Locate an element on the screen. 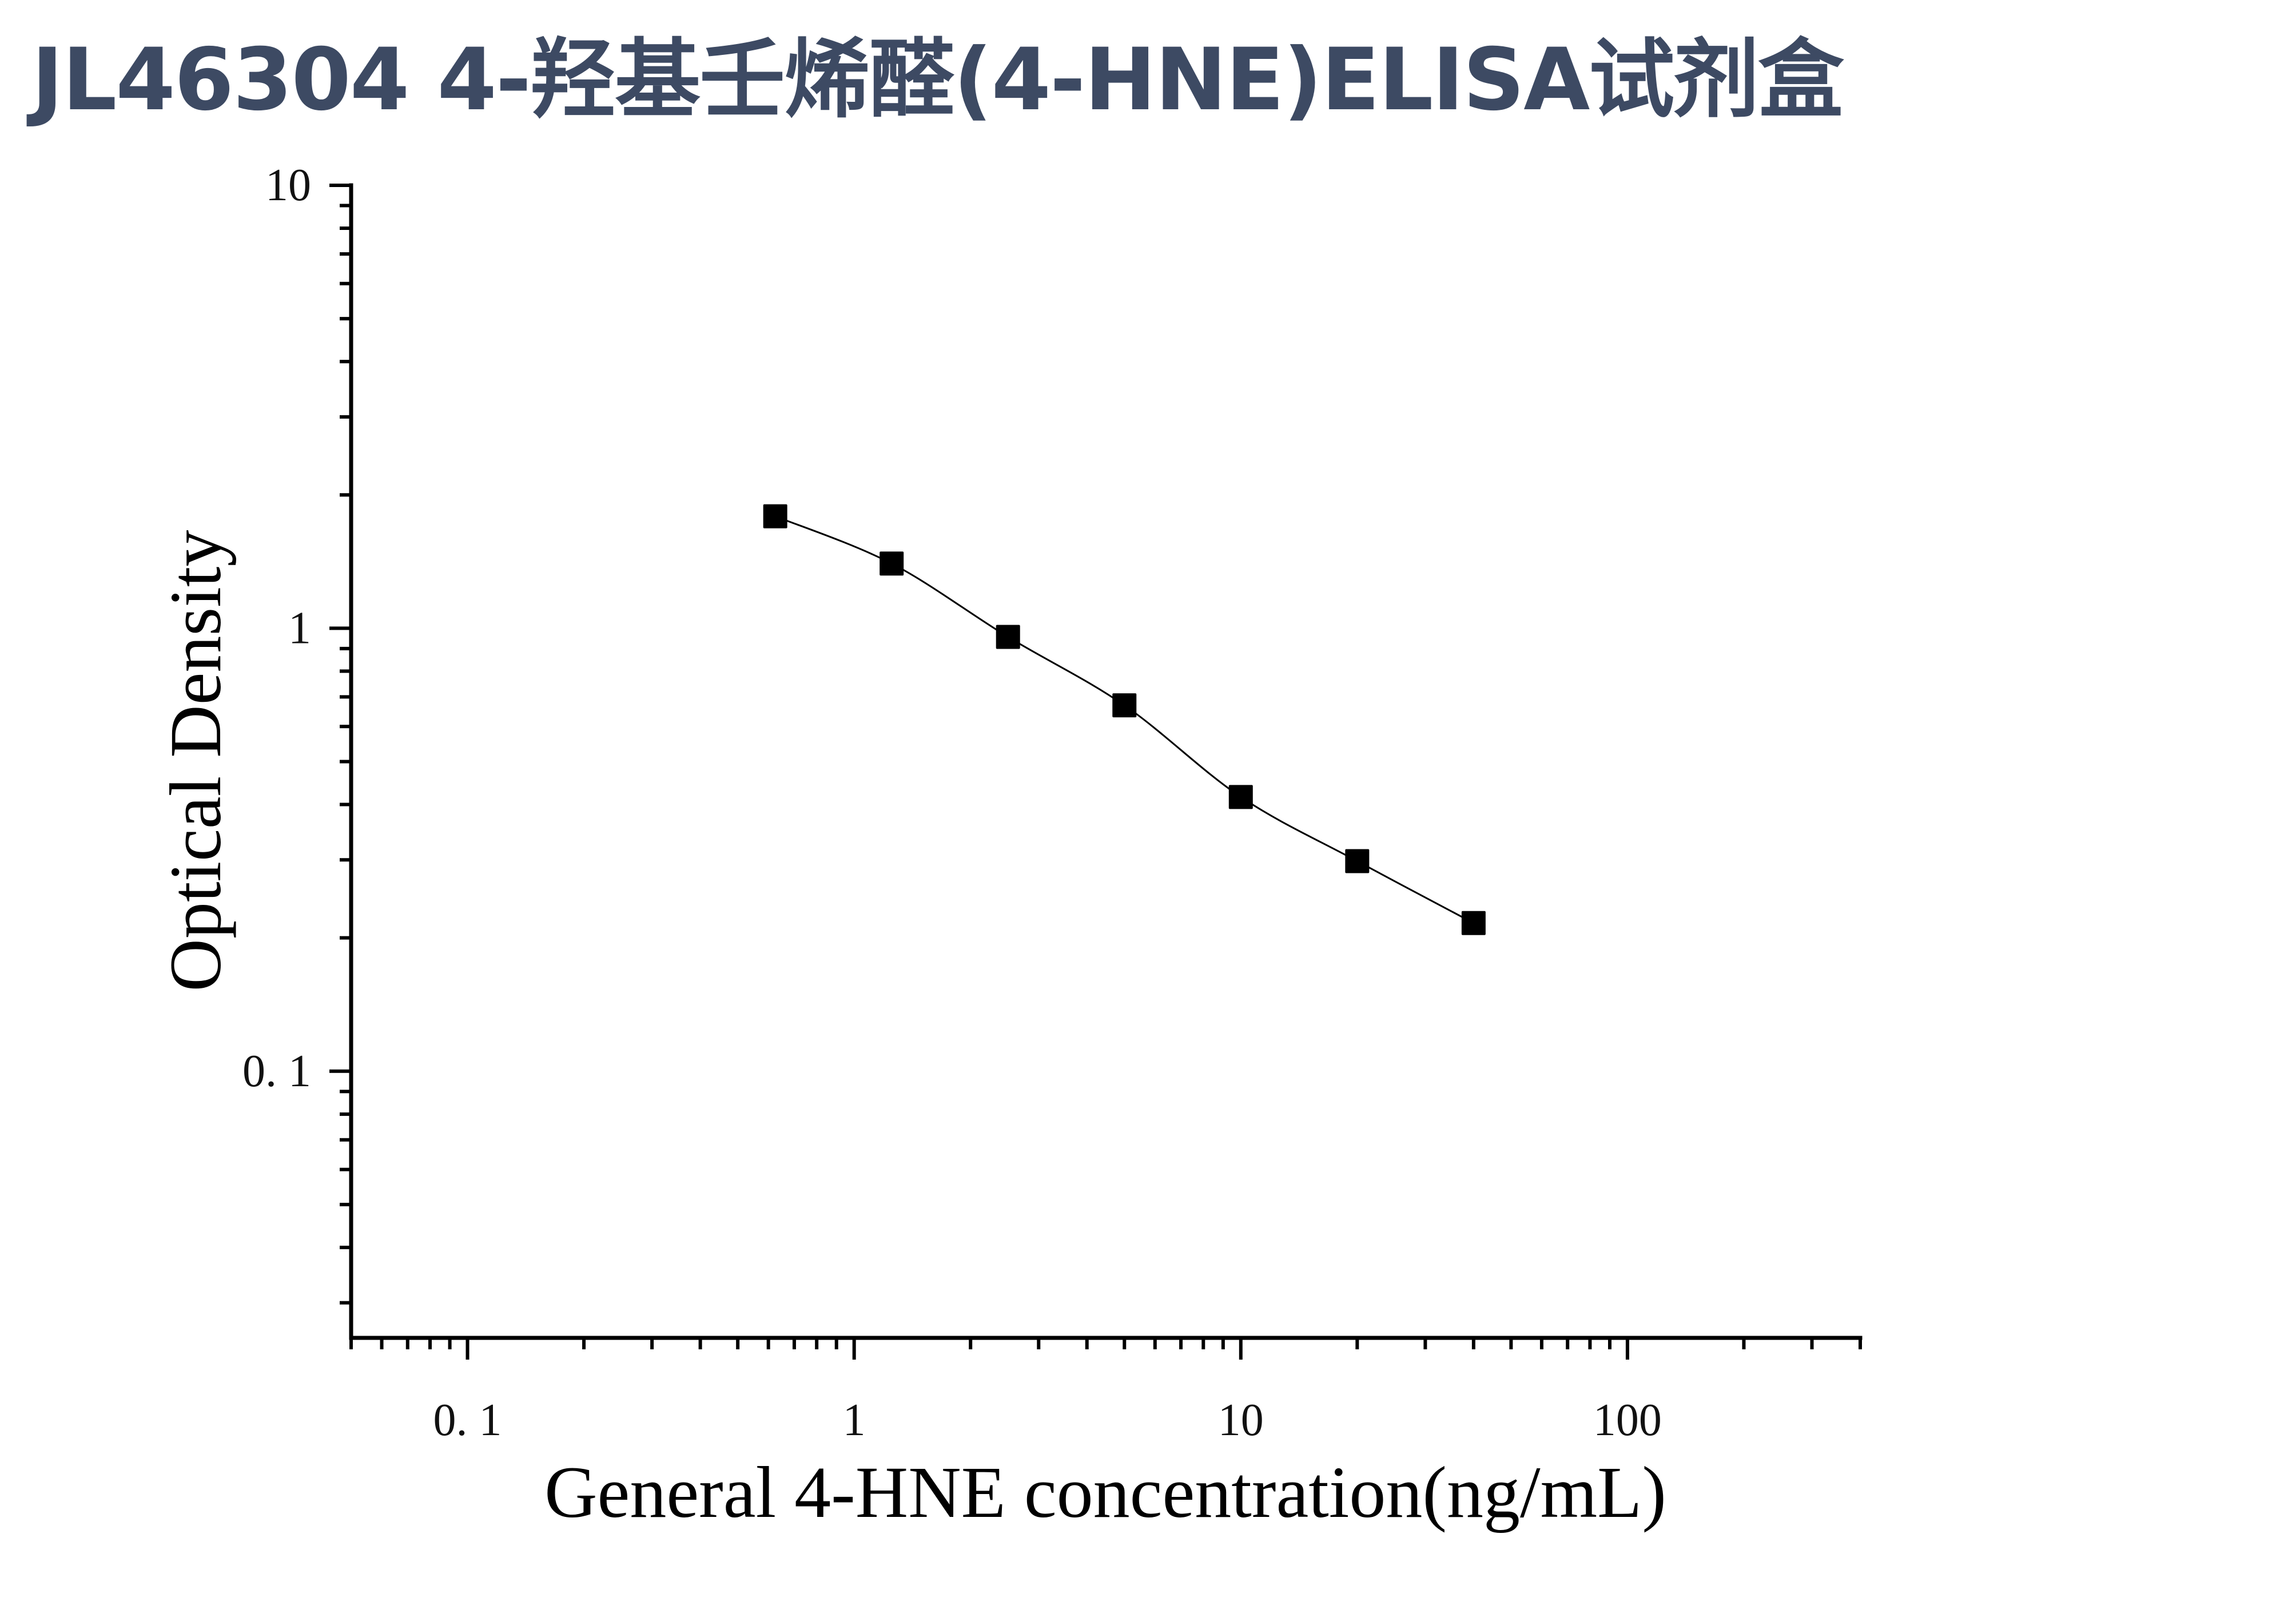 This screenshot has width=2296, height=1605. page-title: JL46304 4-羟基壬烯醛(4-HNE)ELISA试剂盒 is located at coordinates (938, 80).